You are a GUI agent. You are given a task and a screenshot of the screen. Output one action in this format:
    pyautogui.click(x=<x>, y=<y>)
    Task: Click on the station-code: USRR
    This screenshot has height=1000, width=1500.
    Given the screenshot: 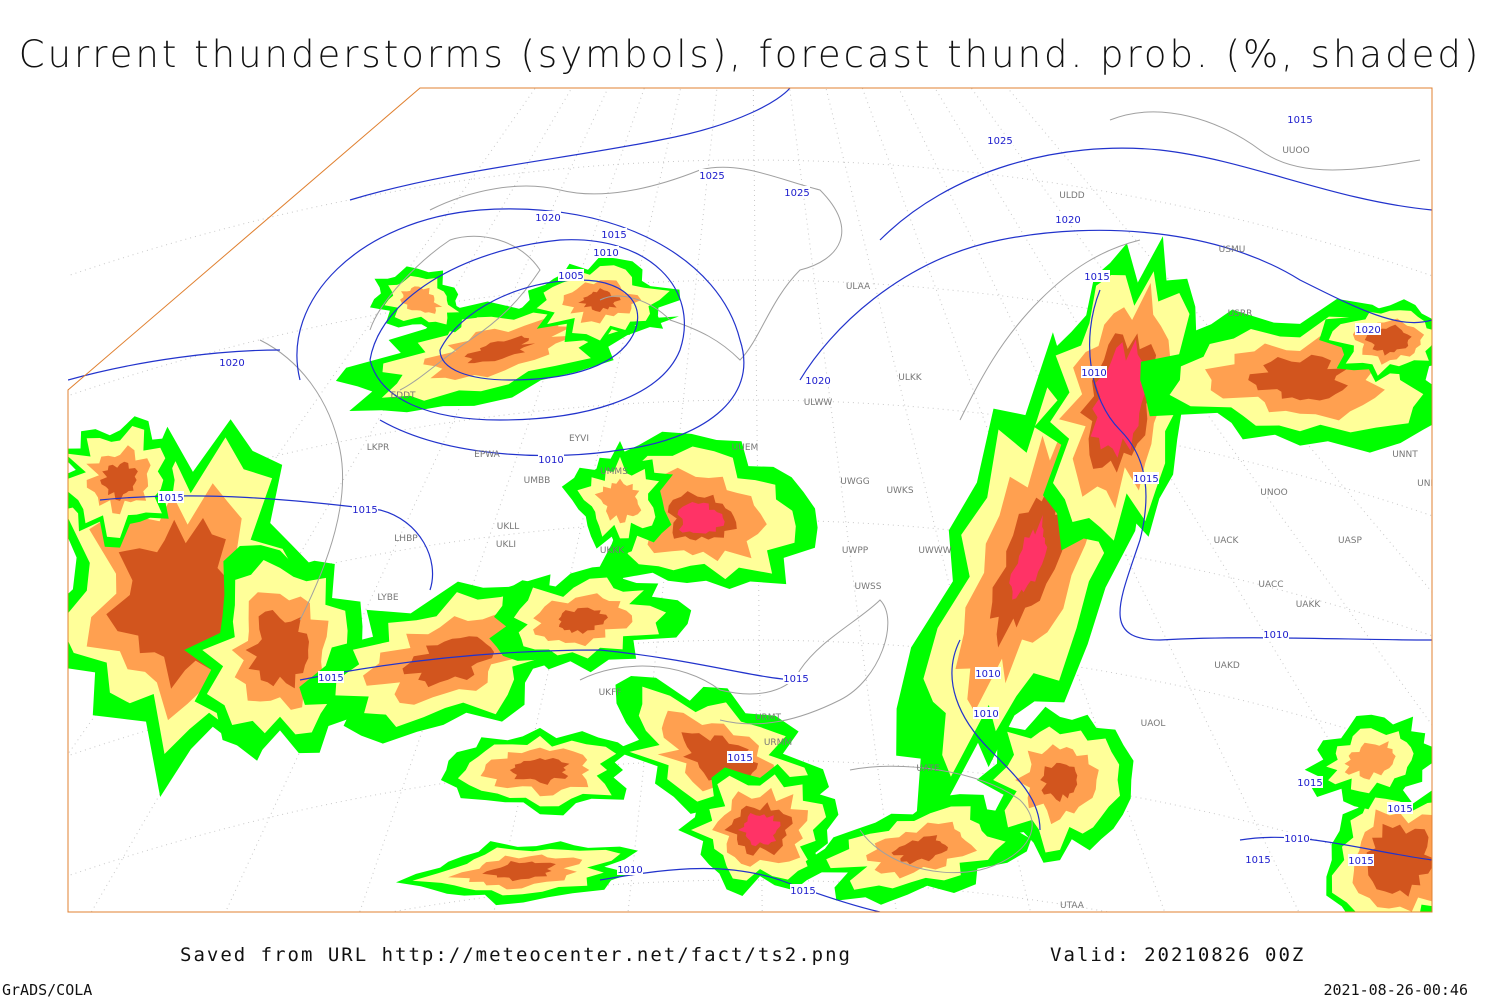 What is the action you would take?
    pyautogui.click(x=1240, y=314)
    